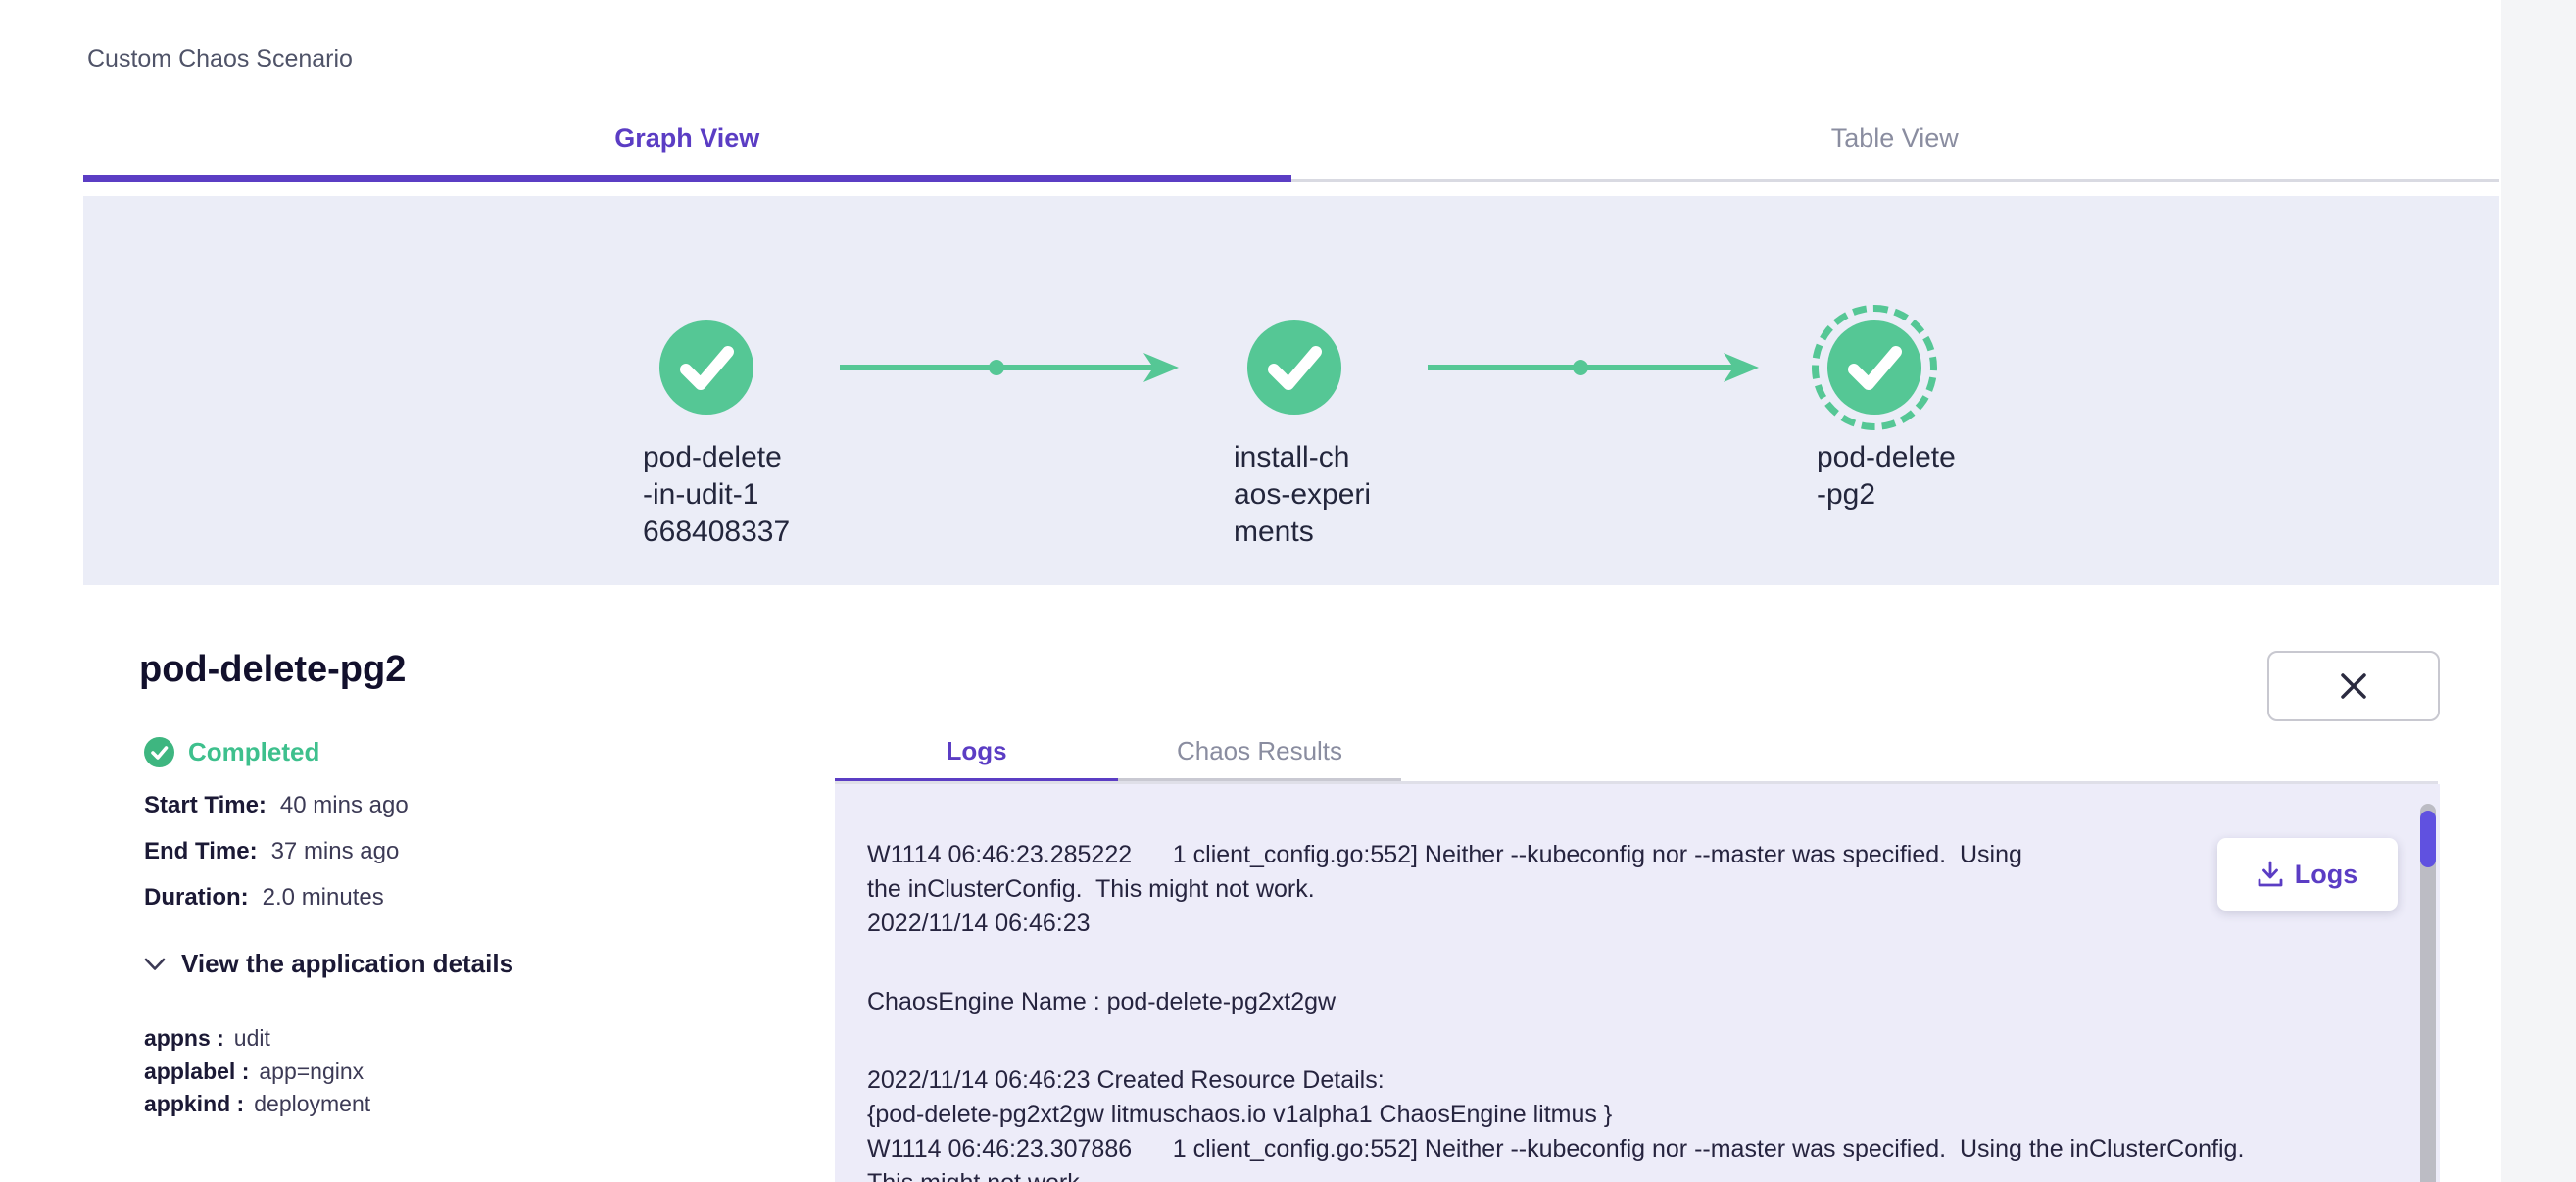 The image size is (2576, 1182). I want to click on duration-label: Duration:, so click(196, 898).